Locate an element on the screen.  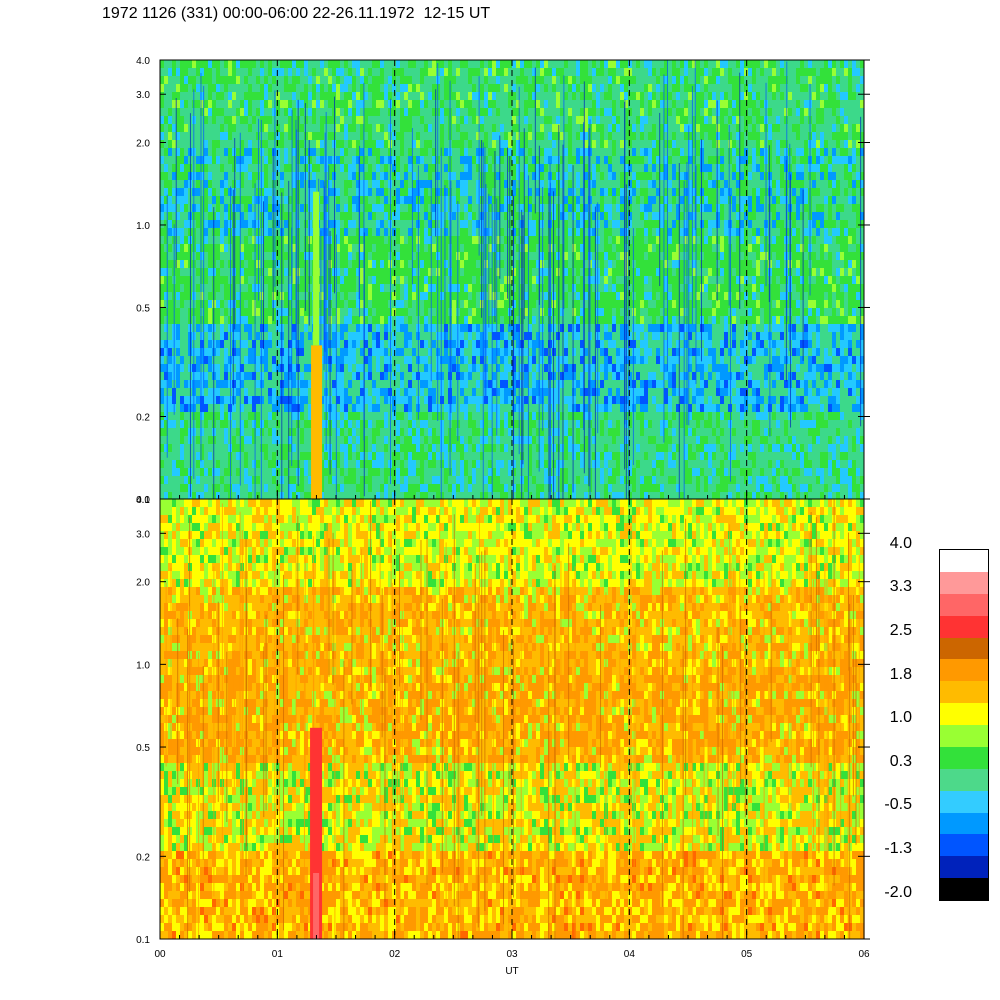
x-tick-label: 06 is located at coordinates (864, 954).